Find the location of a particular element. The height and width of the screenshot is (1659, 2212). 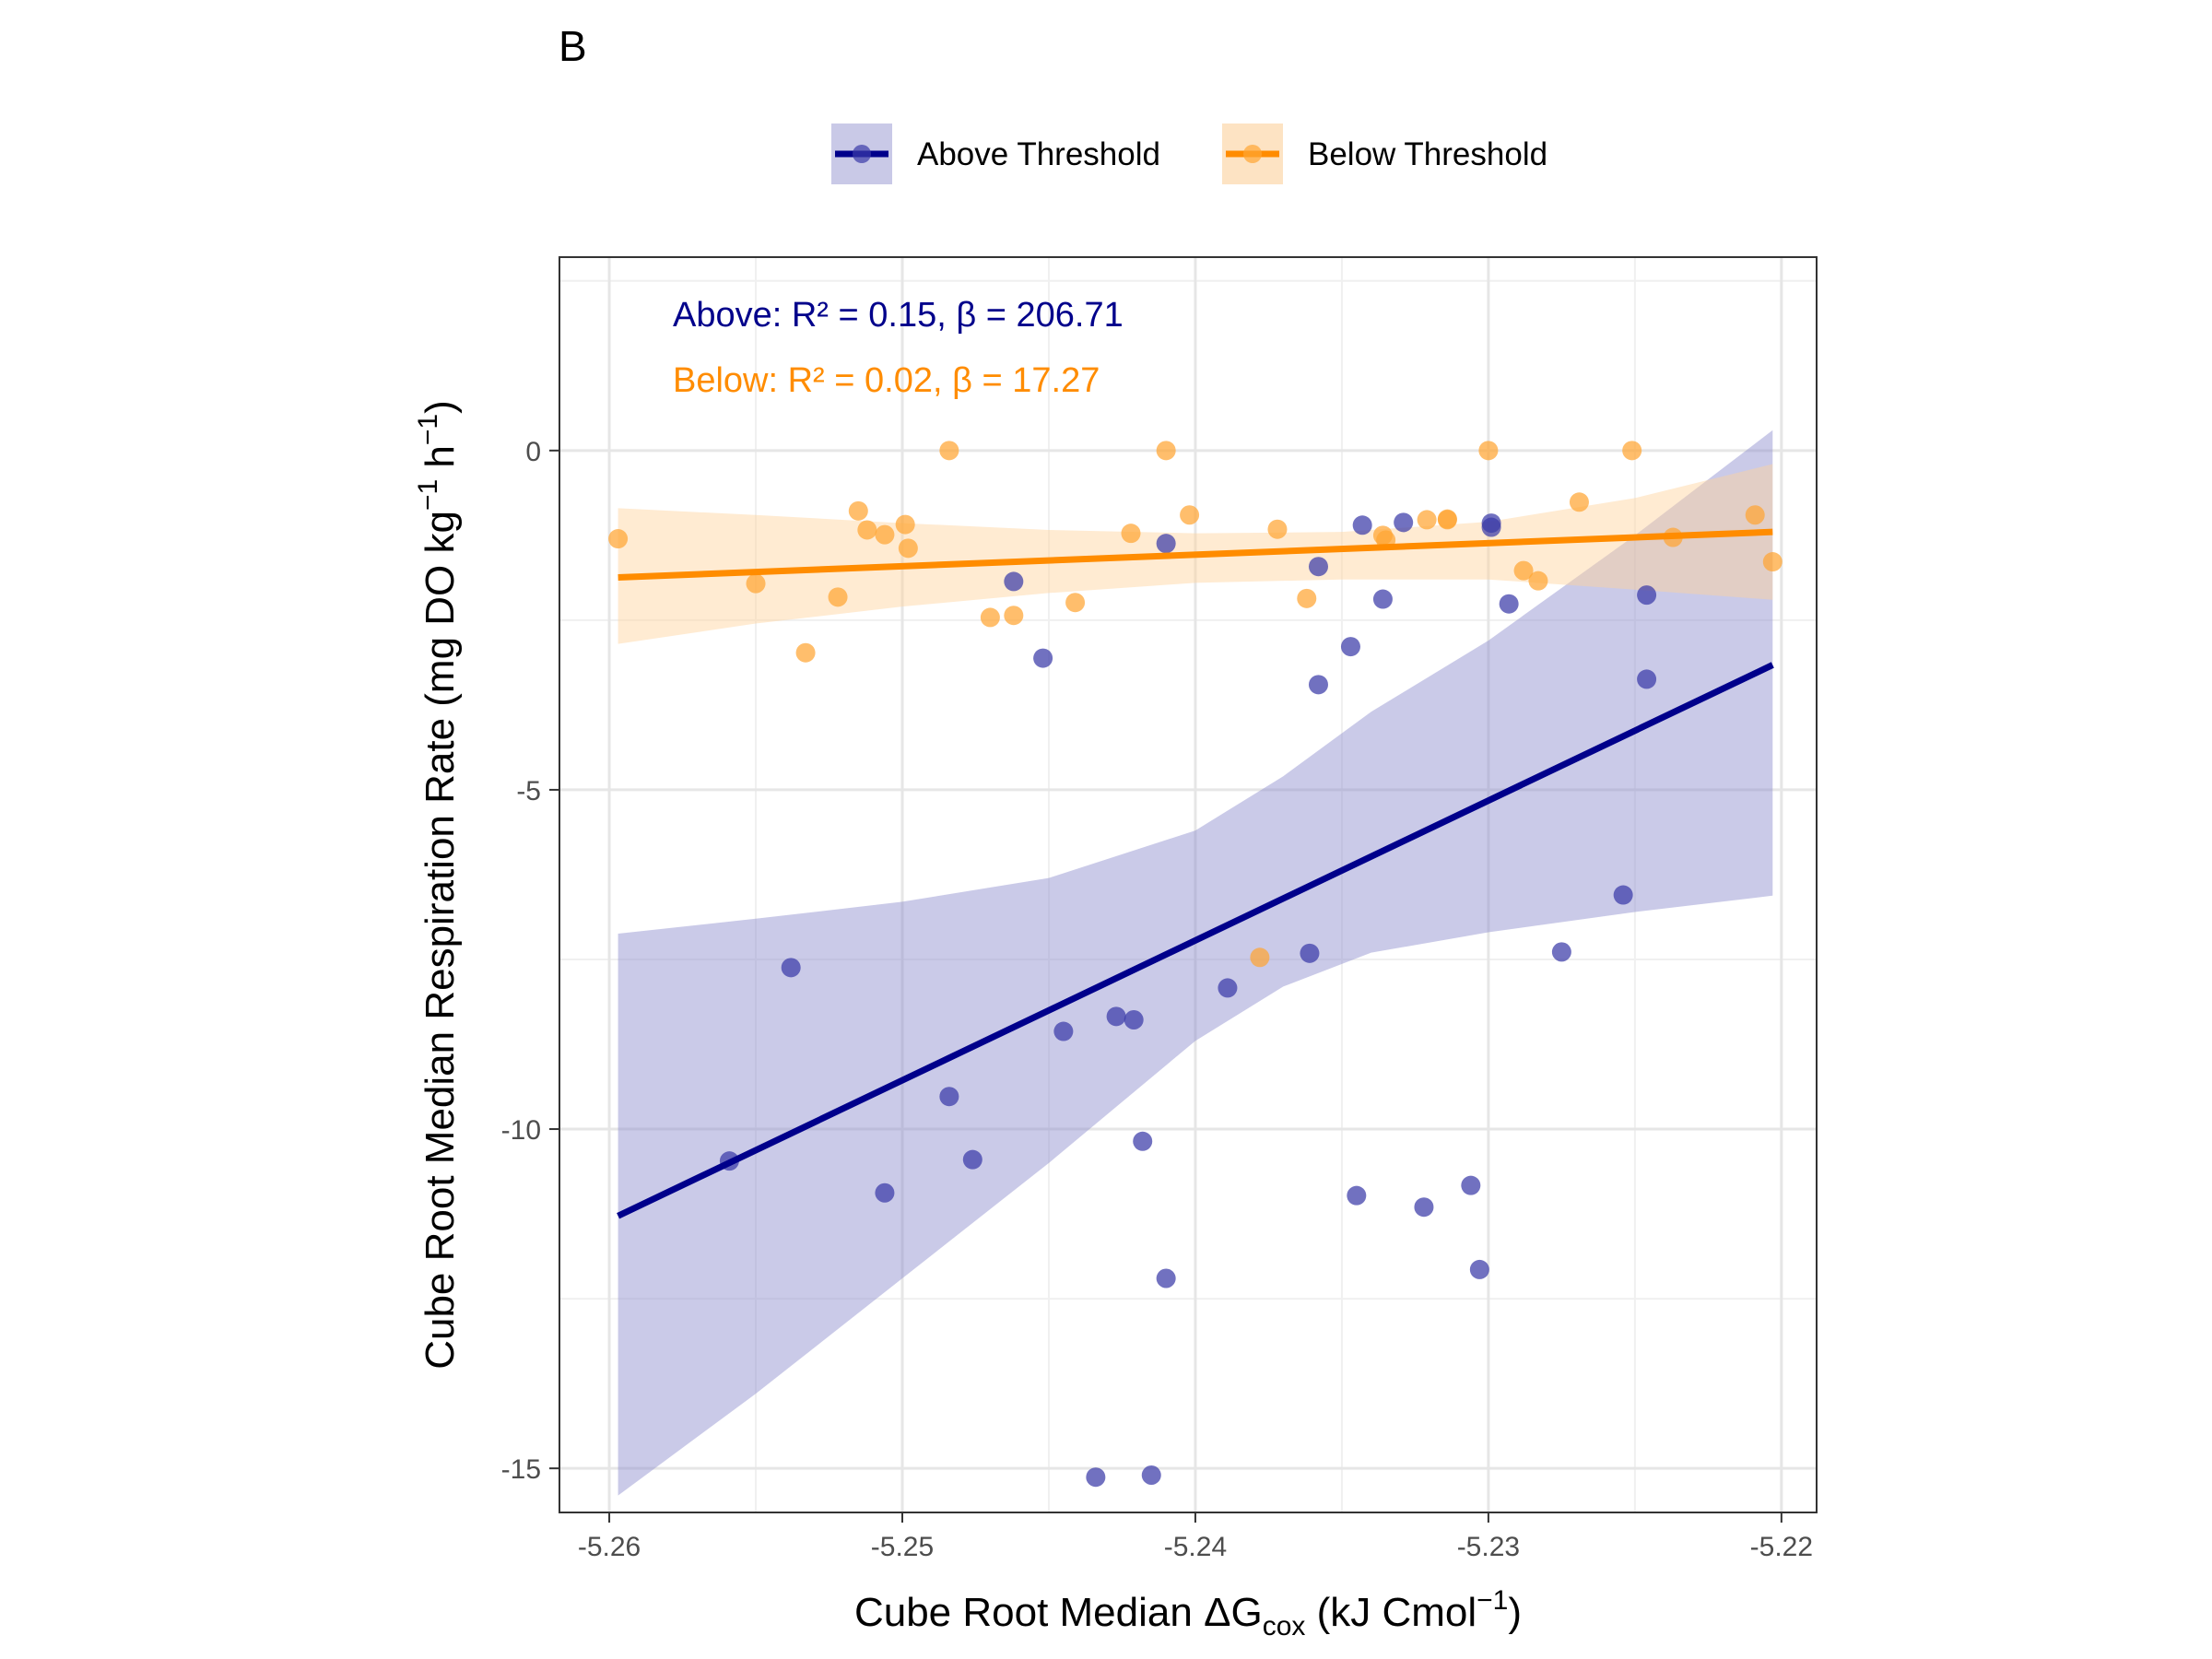

x-axis-title-sub: cox is located at coordinates (1284, 1626).